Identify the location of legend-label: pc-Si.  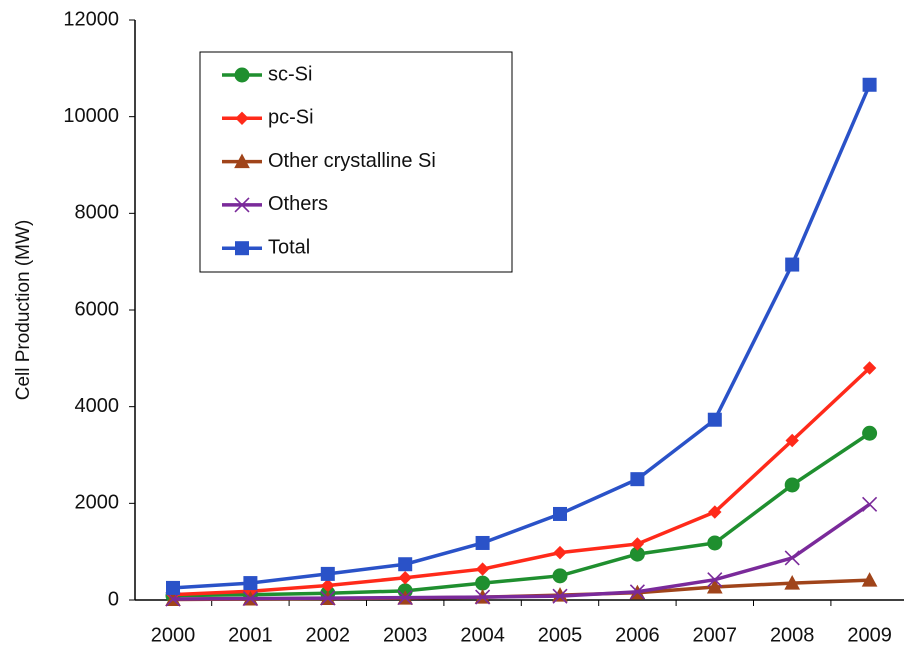
(291, 118).